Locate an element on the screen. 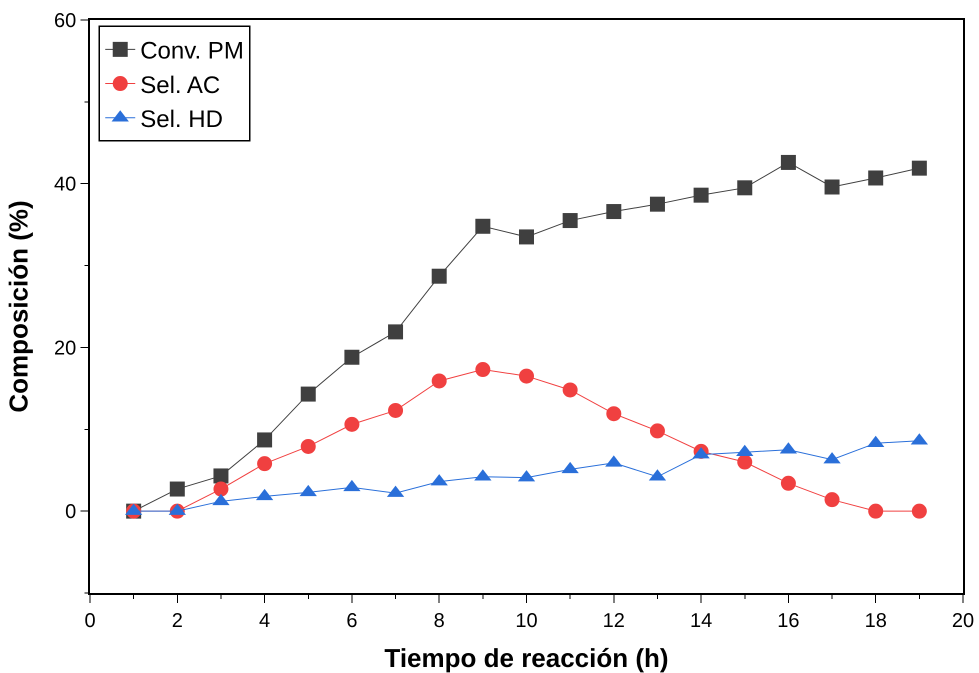  legend-label: Sel. HD is located at coordinates (181, 120).